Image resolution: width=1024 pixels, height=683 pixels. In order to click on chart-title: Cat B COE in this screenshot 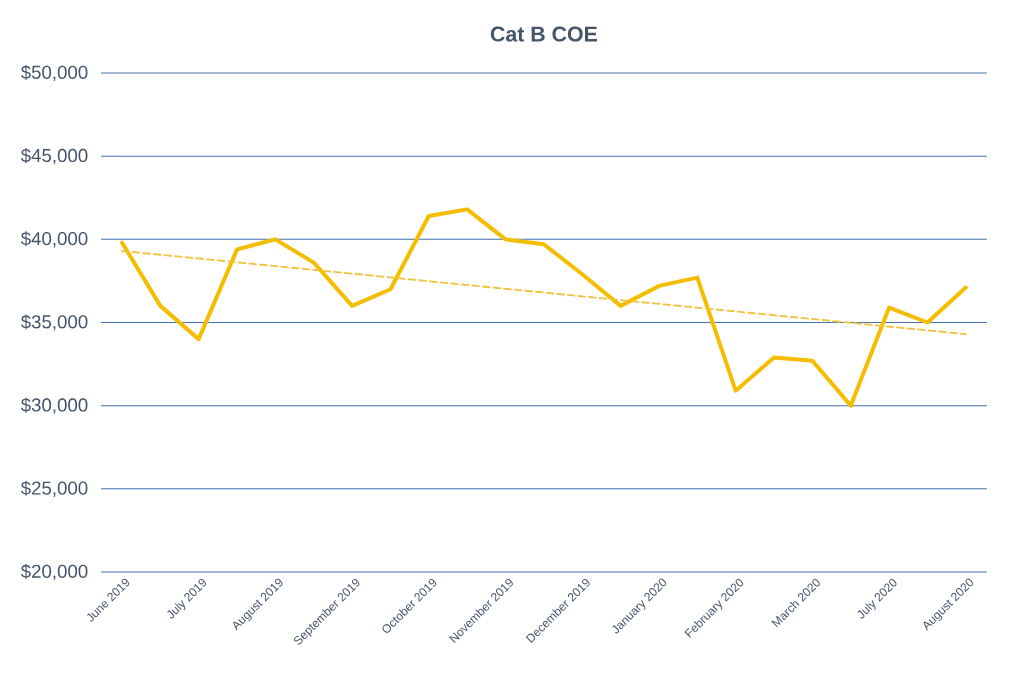, I will do `click(543, 34)`.